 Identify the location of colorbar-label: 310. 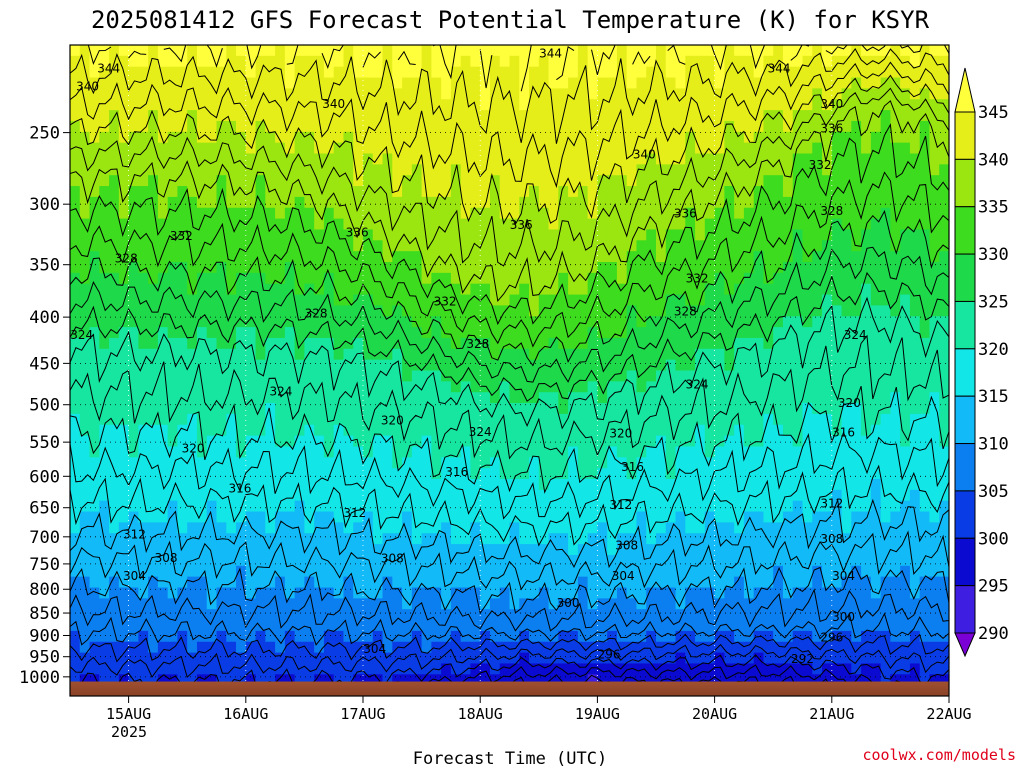
(993, 445).